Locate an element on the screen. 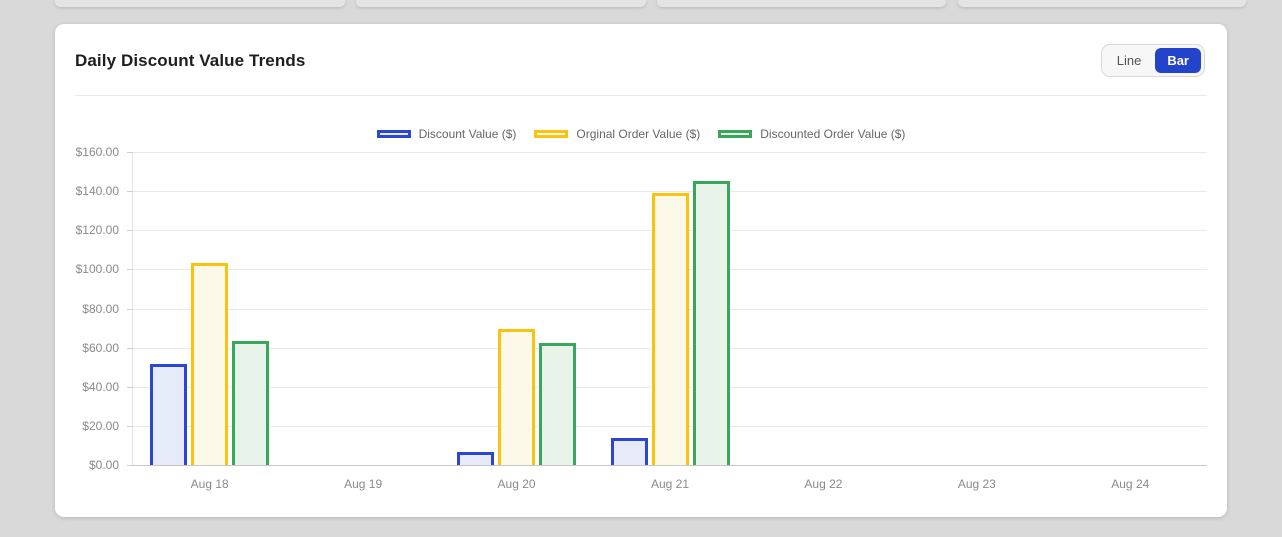  legend-item: Discount Value ($) is located at coordinates (446, 134).